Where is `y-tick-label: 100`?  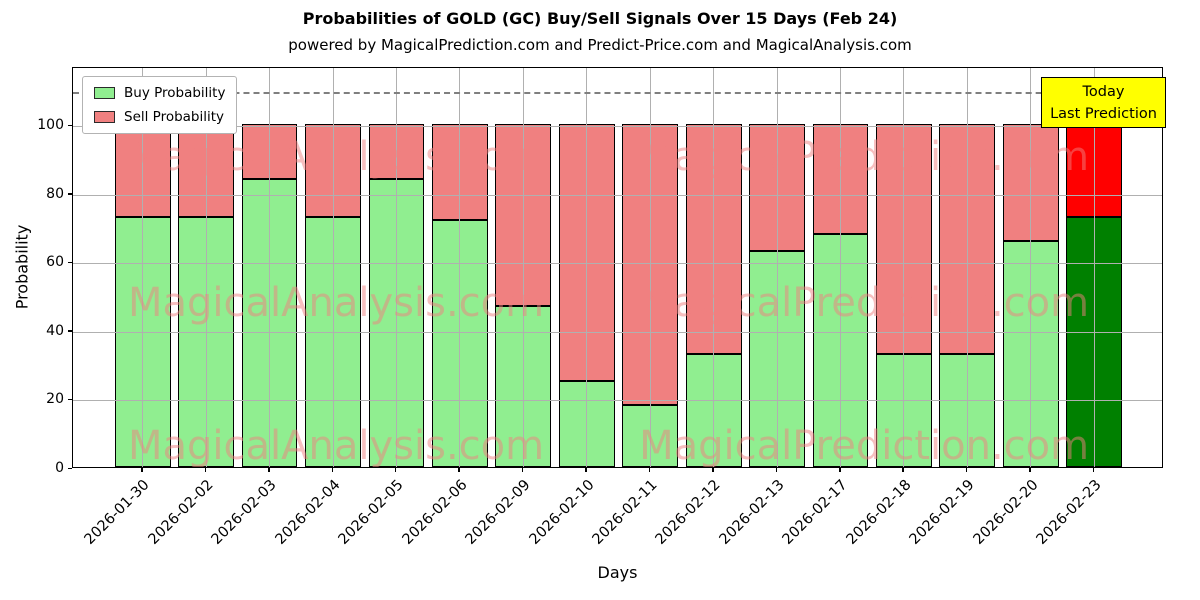
y-tick-label: 100 is located at coordinates (50, 125).